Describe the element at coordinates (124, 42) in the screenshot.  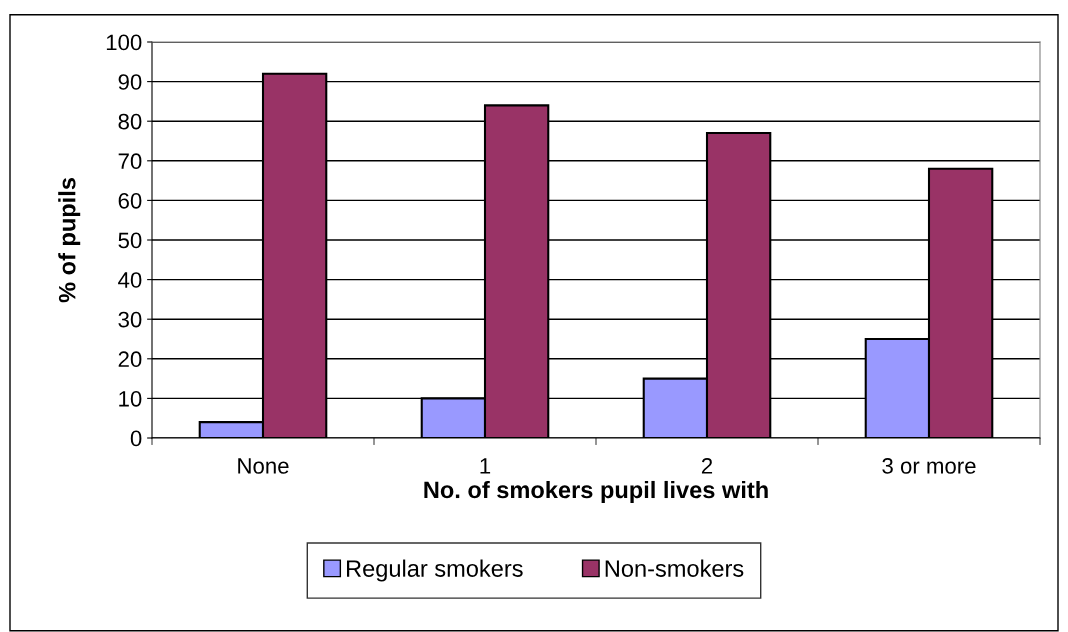
I see `y-tick-label: 100` at that location.